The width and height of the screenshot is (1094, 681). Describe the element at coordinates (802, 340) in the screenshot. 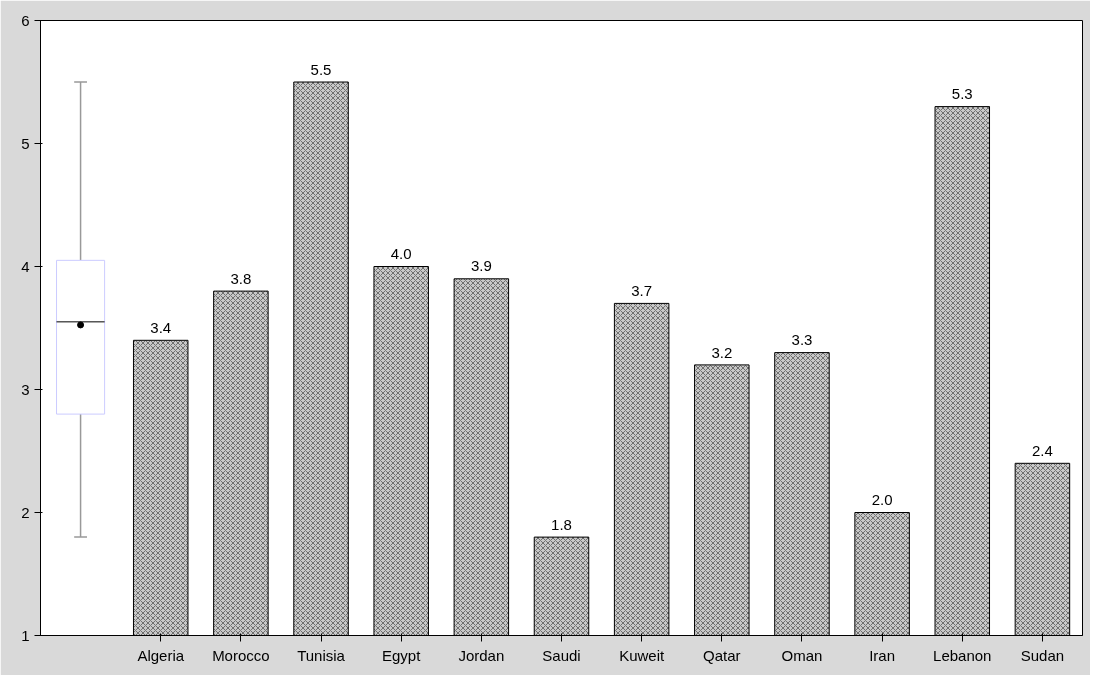

I see `data-label: 3.3` at that location.